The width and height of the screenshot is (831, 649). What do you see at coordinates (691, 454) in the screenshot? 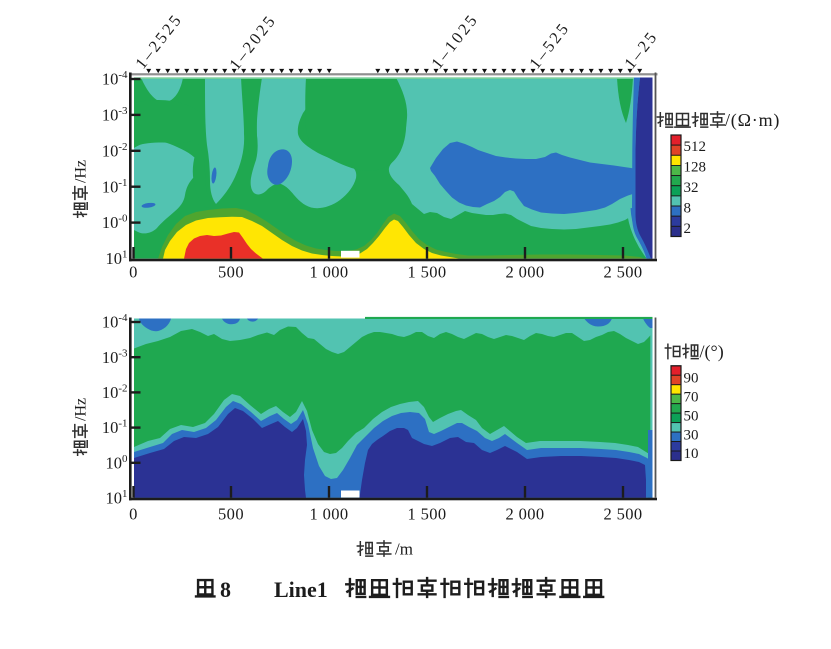
I see `svg-text: 10` at bounding box center [691, 454].